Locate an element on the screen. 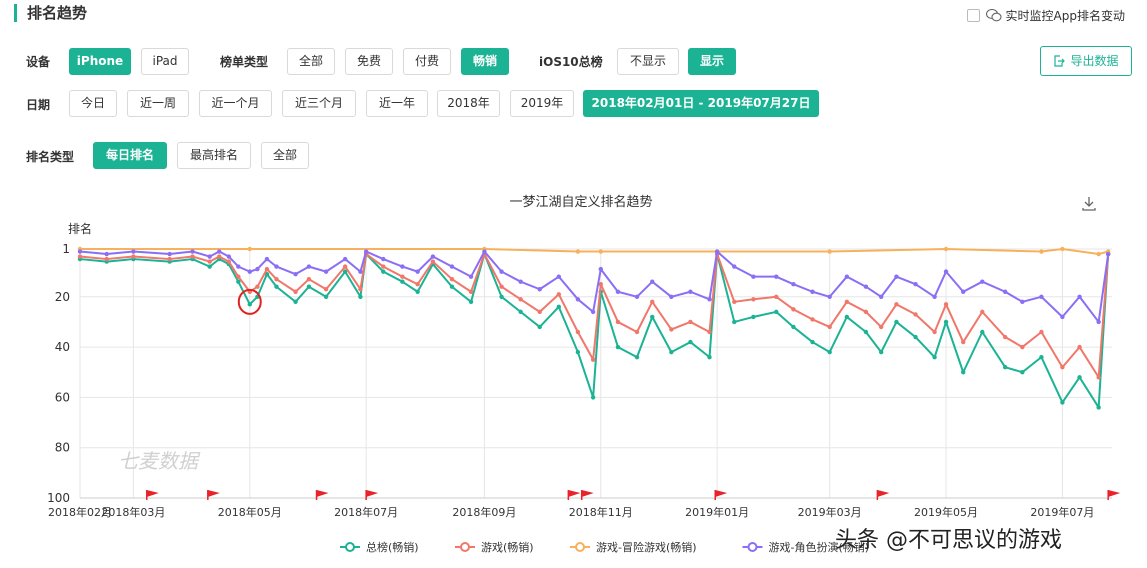  annotation-circle is located at coordinates (249, 301).